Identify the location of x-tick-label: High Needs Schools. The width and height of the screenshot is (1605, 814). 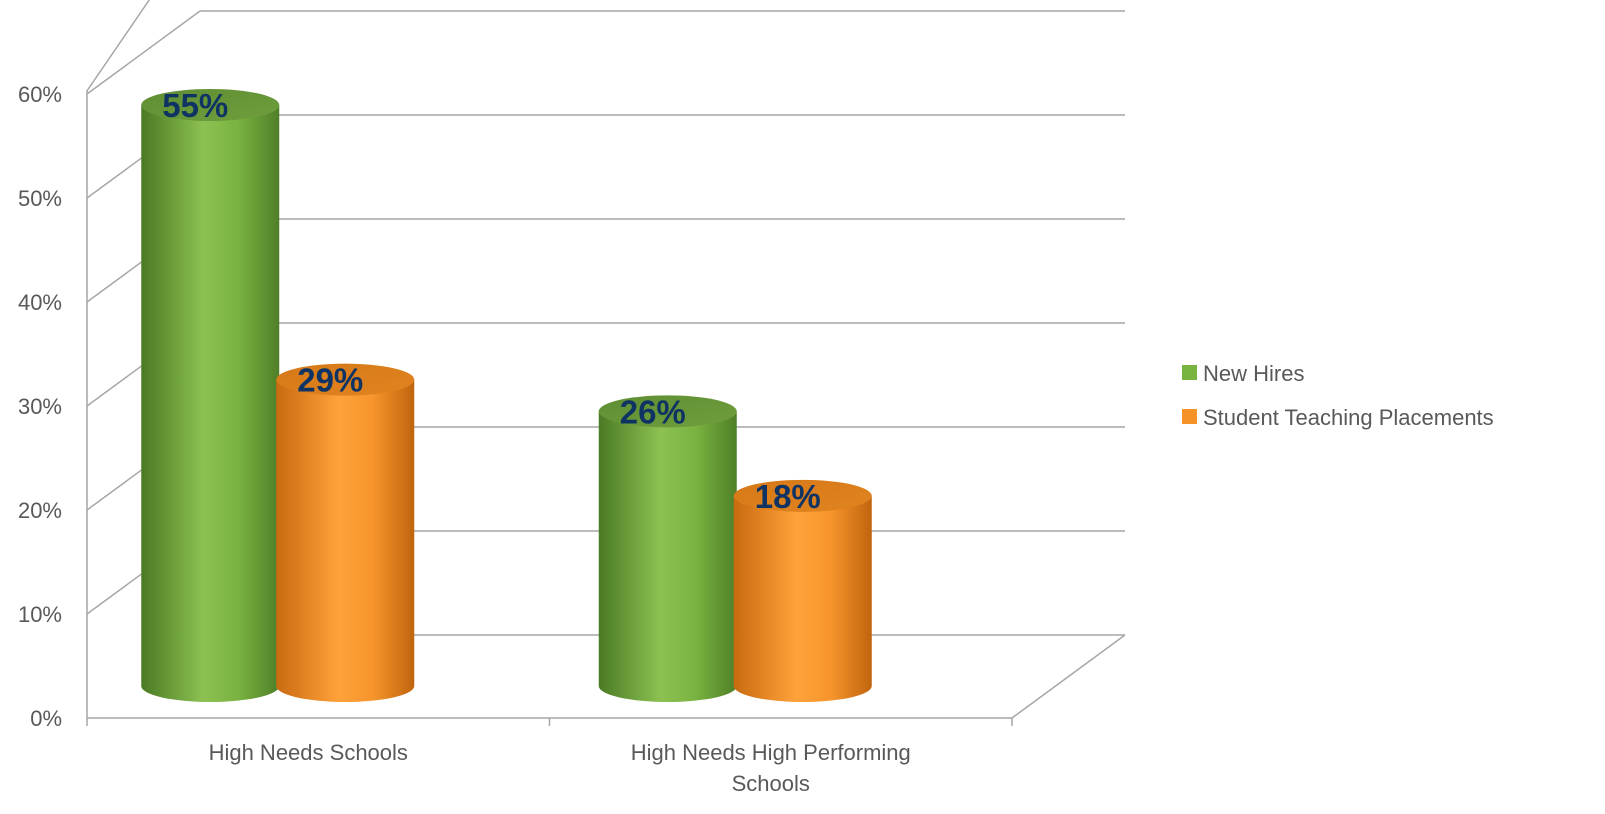
(308, 752).